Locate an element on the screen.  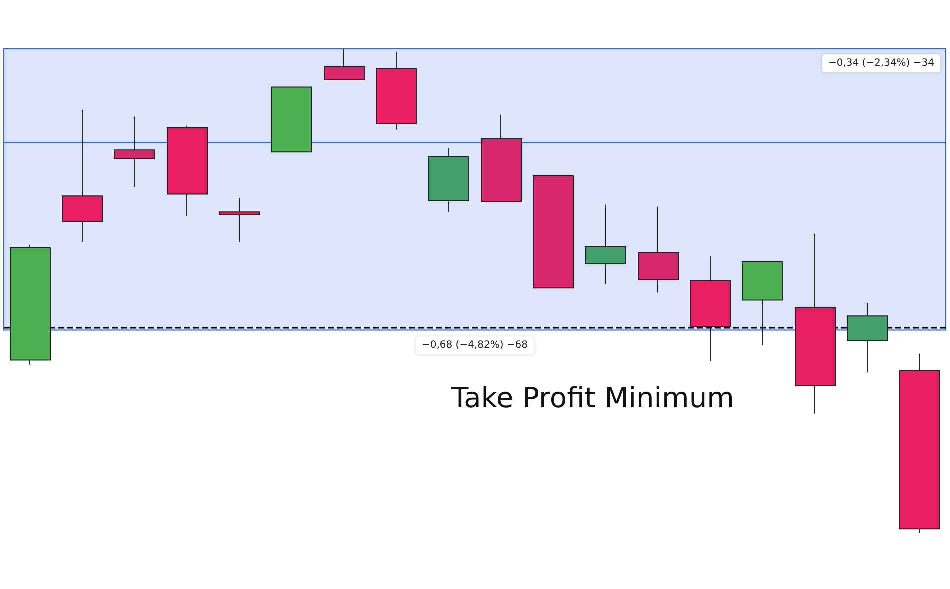
ref-line-label: Take Profit Minimum is located at coordinates (592, 397).